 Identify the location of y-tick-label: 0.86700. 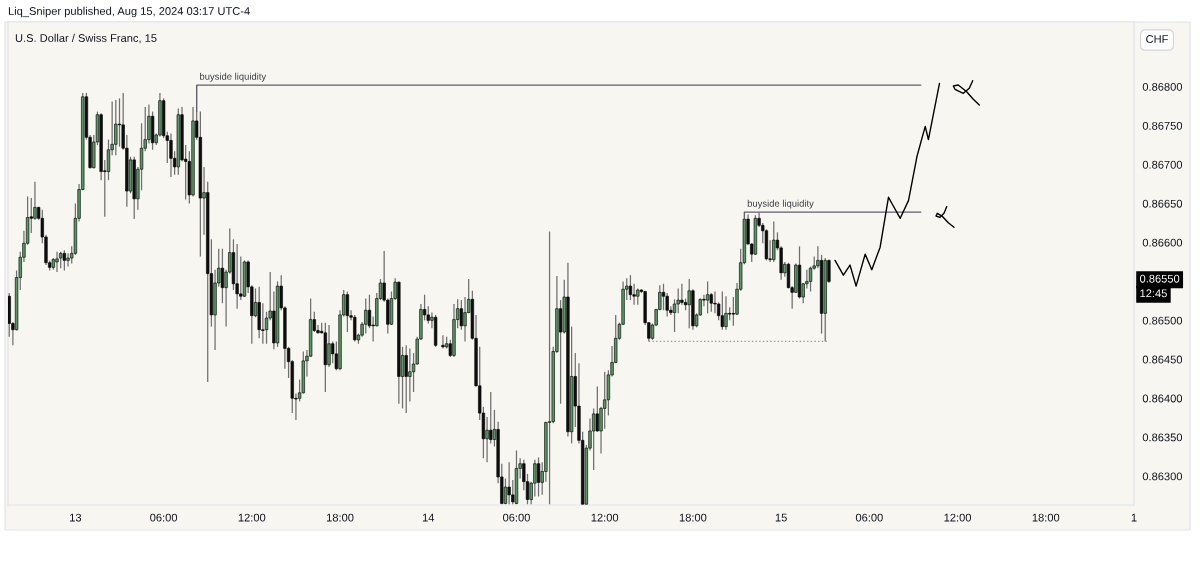
(1162, 164).